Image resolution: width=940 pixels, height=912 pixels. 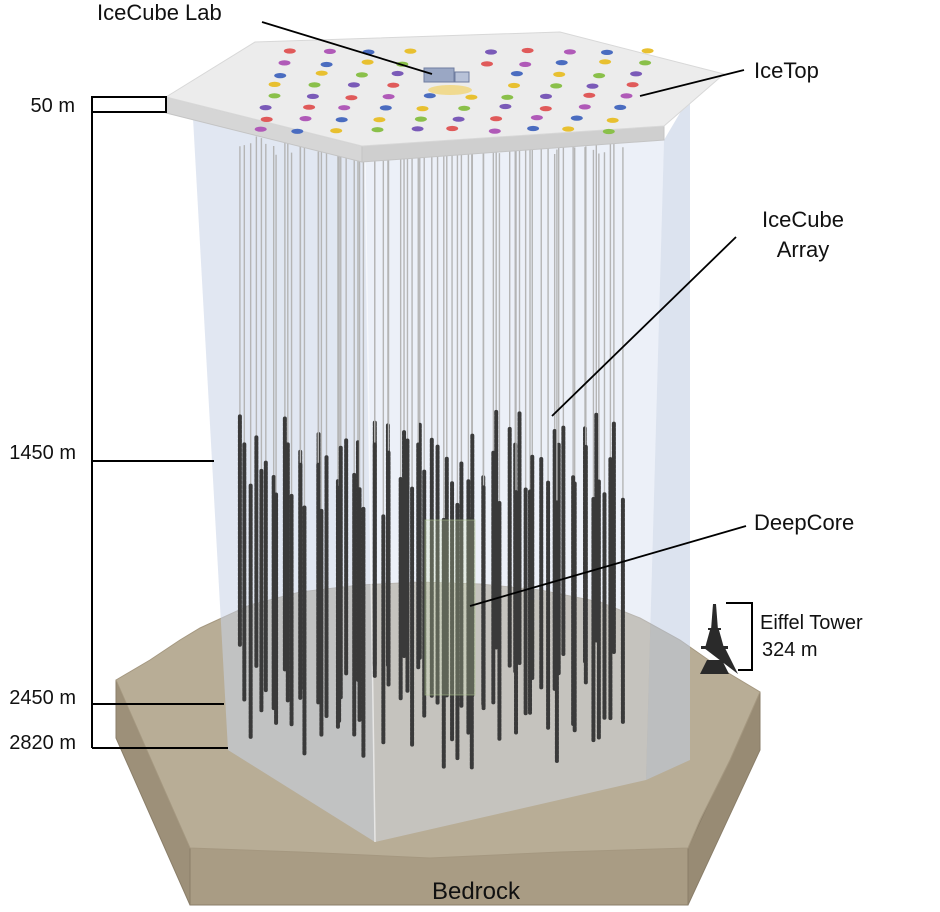 I want to click on depth-label-2820m: 2820 m, so click(x=42, y=743).